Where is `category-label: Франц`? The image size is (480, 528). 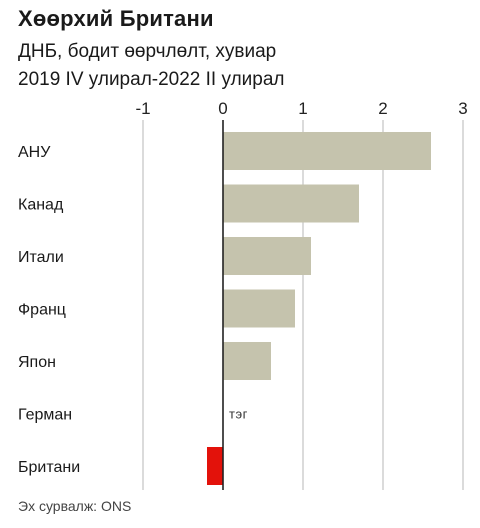 category-label: Франц is located at coordinates (42, 310).